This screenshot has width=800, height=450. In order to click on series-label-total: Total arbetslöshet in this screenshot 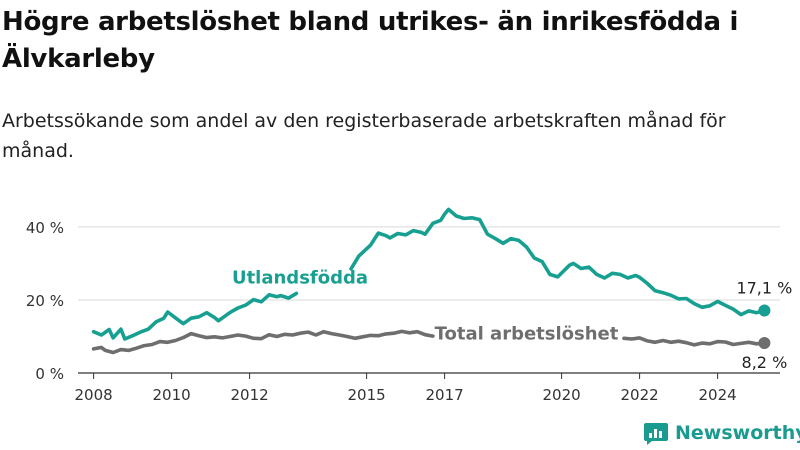, I will do `click(527, 333)`.